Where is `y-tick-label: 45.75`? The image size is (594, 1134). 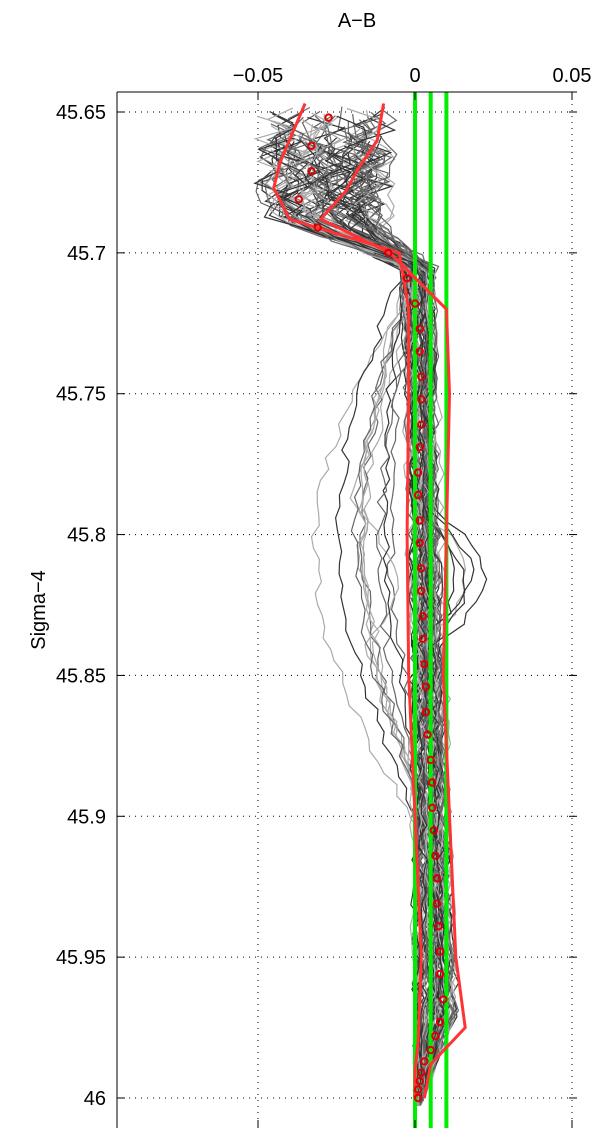 y-tick-label: 45.75 is located at coordinates (81, 395).